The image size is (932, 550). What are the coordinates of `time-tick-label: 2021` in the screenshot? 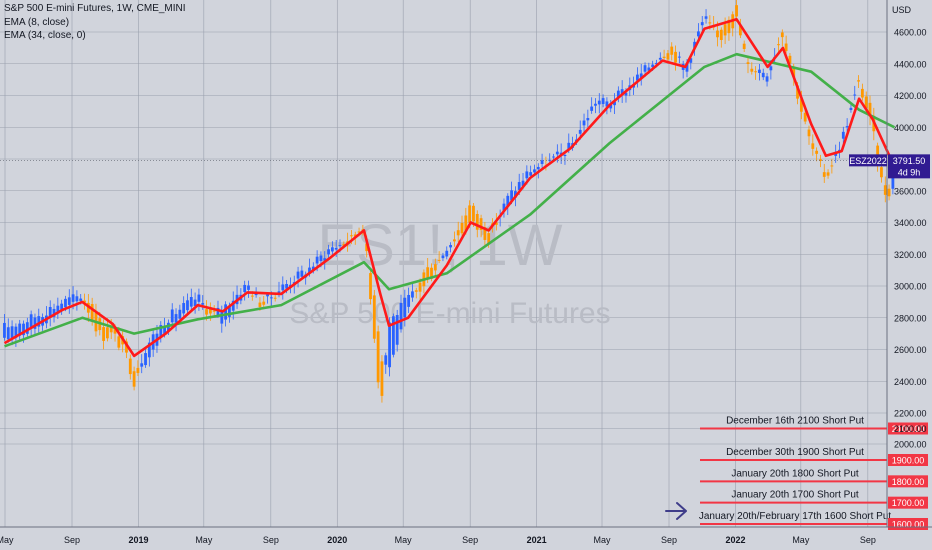 It's located at (537, 540).